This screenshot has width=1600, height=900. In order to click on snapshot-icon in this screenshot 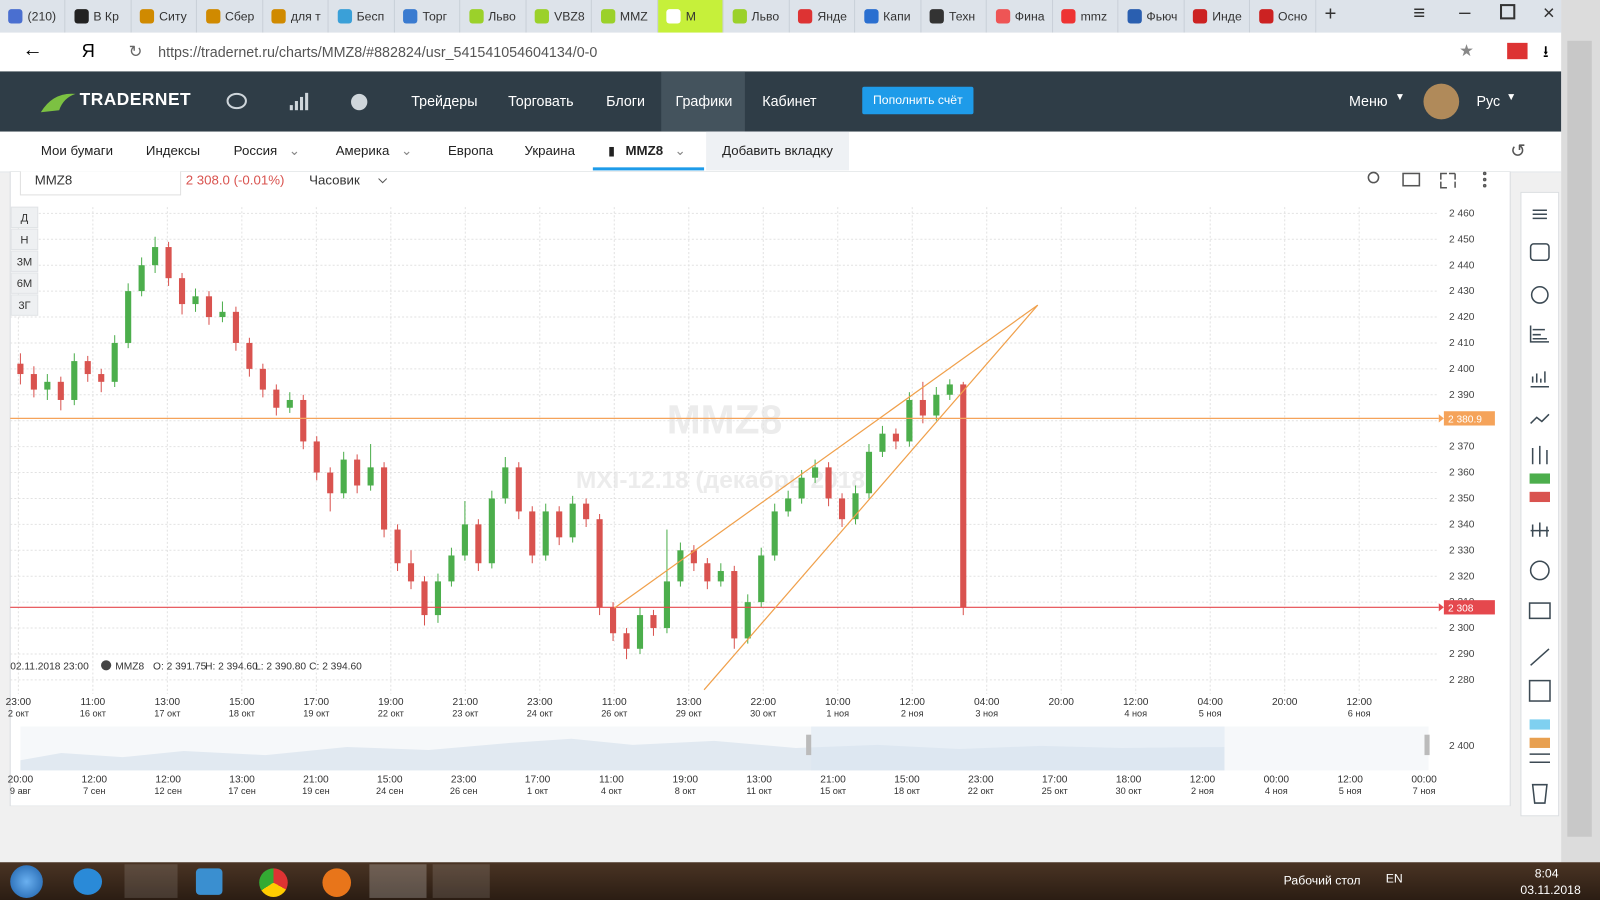, I will do `click(1411, 179)`.